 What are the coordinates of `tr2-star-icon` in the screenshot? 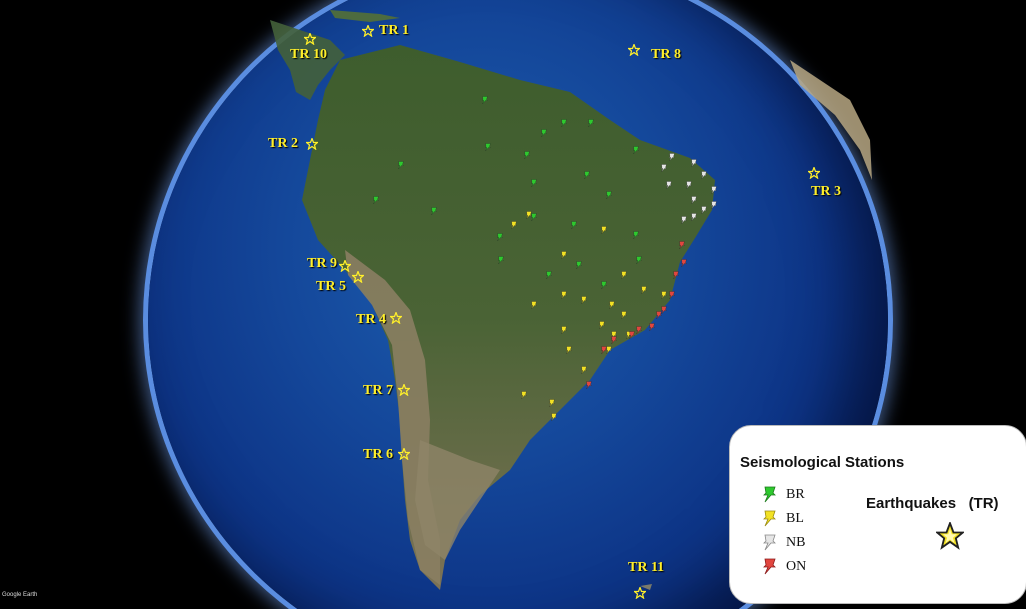 It's located at (312, 144).